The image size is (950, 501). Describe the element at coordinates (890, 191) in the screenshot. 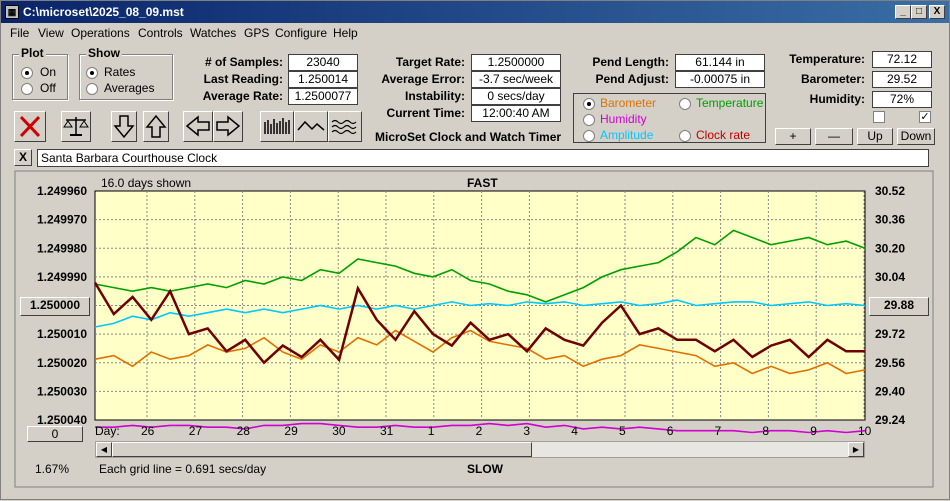

I see `right-y-tick-label: 30.52` at that location.